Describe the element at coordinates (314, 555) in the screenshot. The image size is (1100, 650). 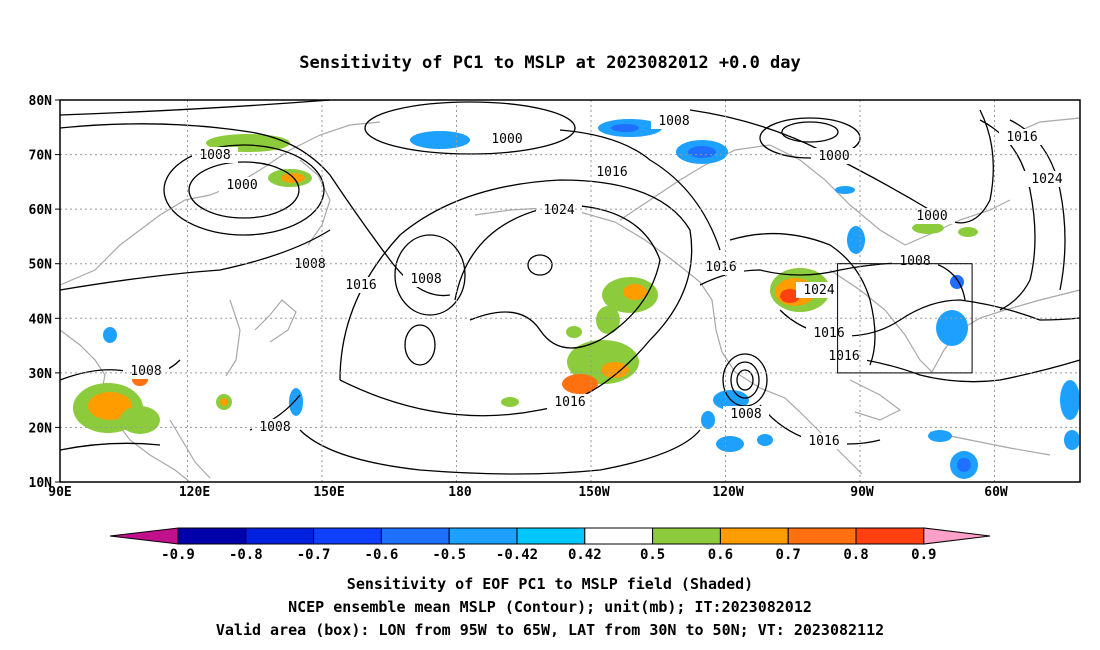
I see `colorbar-tick-label: -0.7` at that location.